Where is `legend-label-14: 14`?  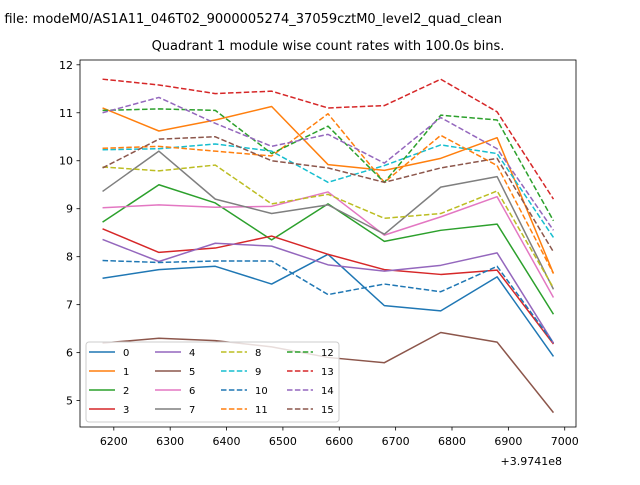 legend-label-14: 14 is located at coordinates (327, 391).